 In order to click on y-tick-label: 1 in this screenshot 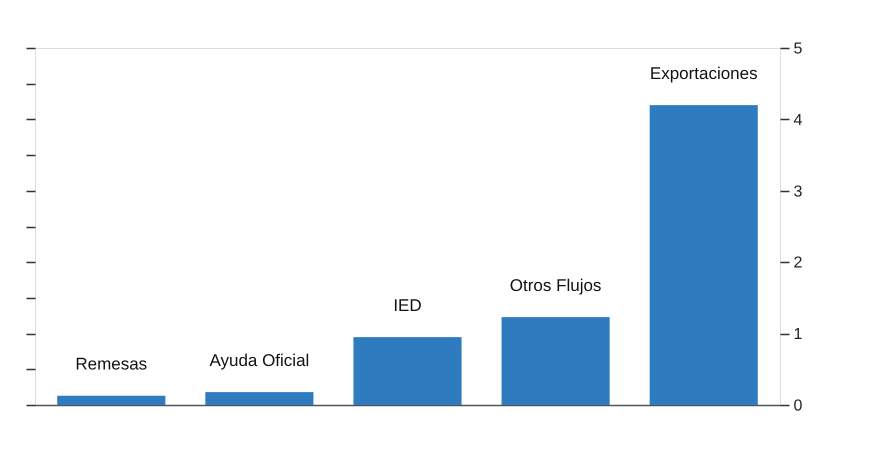, I will do `click(798, 335)`.